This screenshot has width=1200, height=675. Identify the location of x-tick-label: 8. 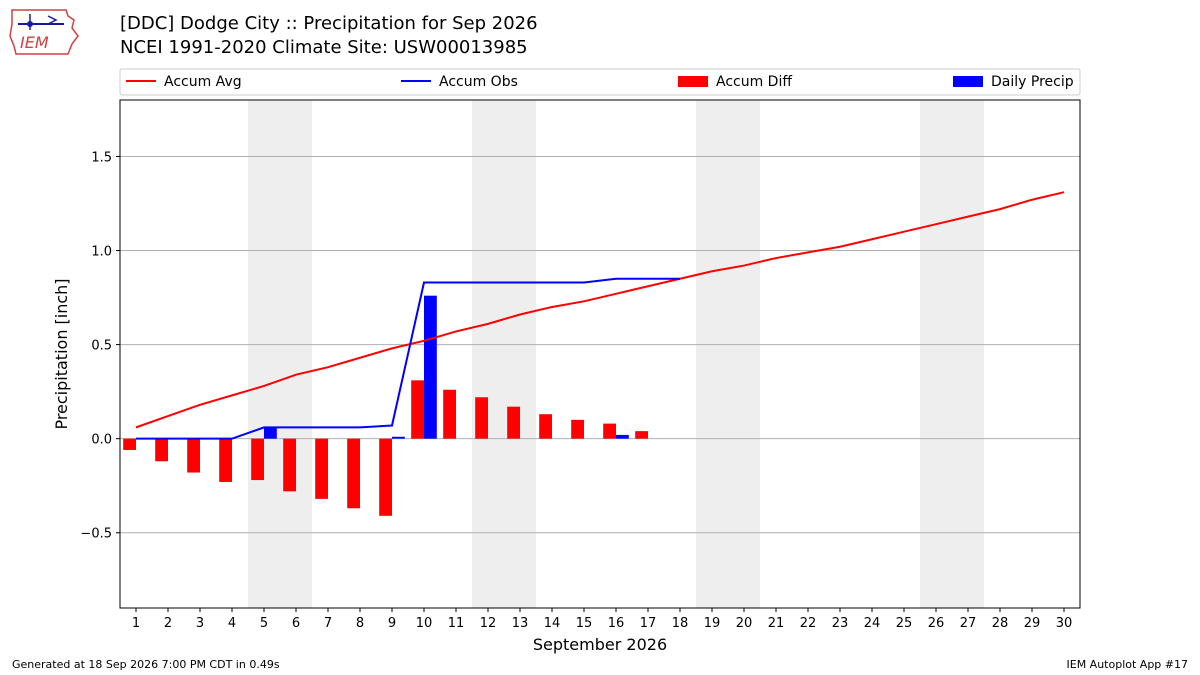
(360, 623).